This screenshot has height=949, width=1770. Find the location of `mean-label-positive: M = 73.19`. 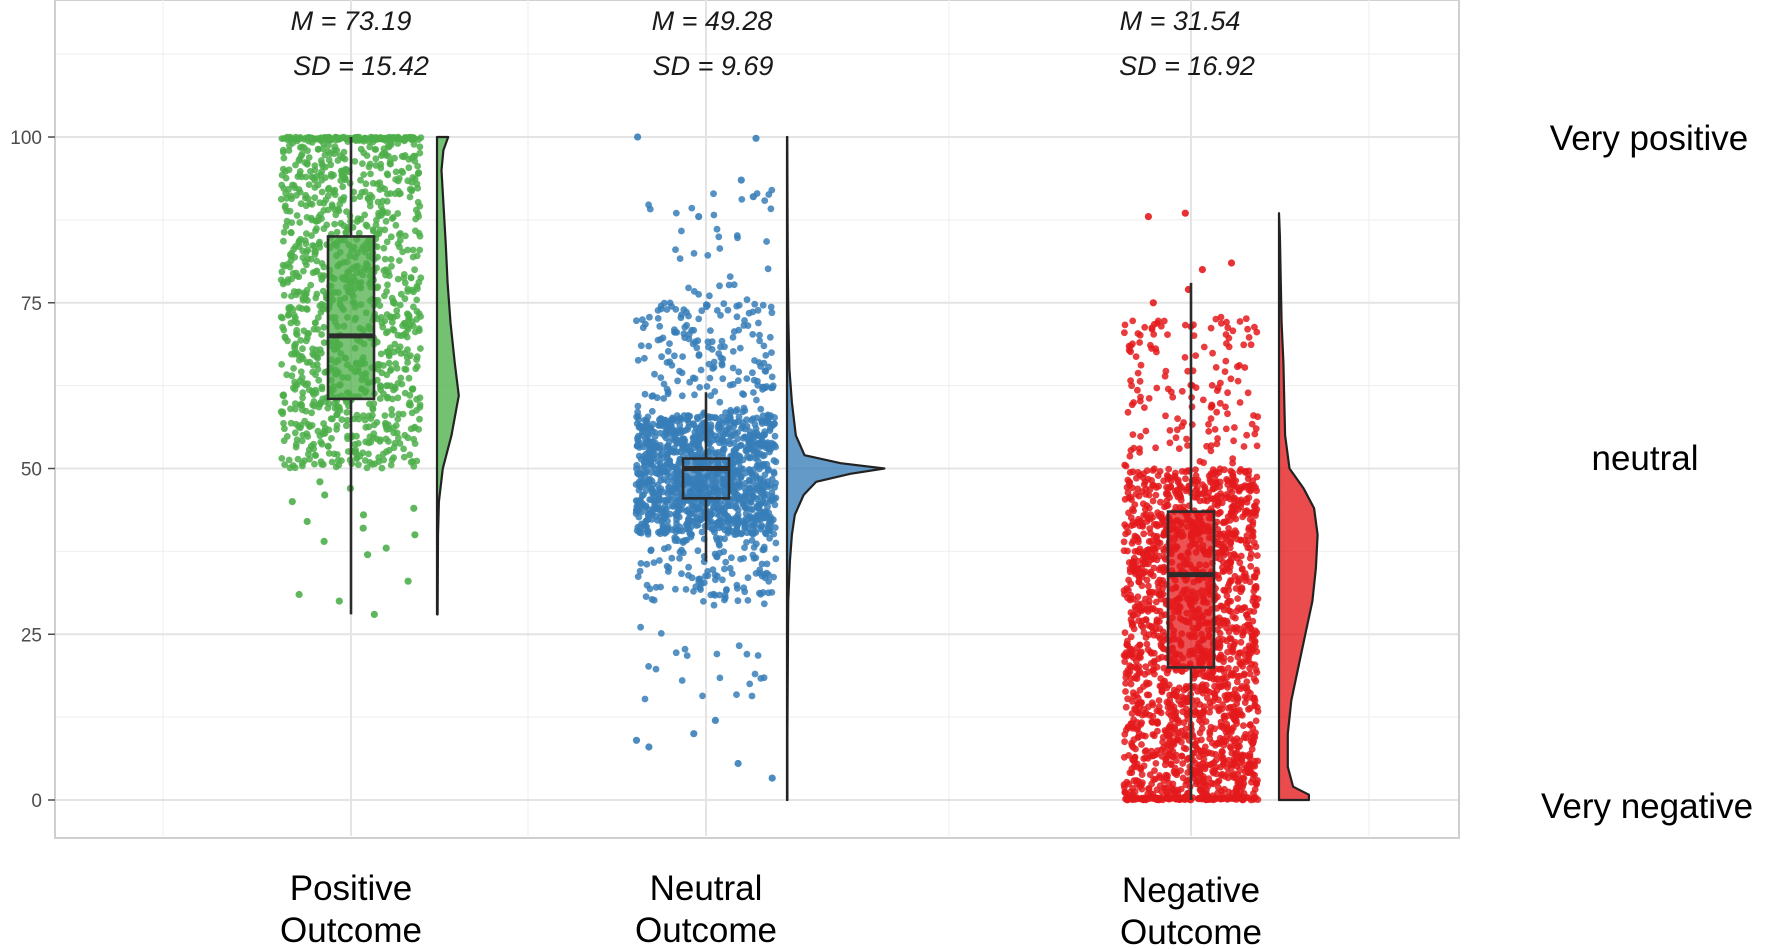

mean-label-positive: M = 73.19 is located at coordinates (351, 21).